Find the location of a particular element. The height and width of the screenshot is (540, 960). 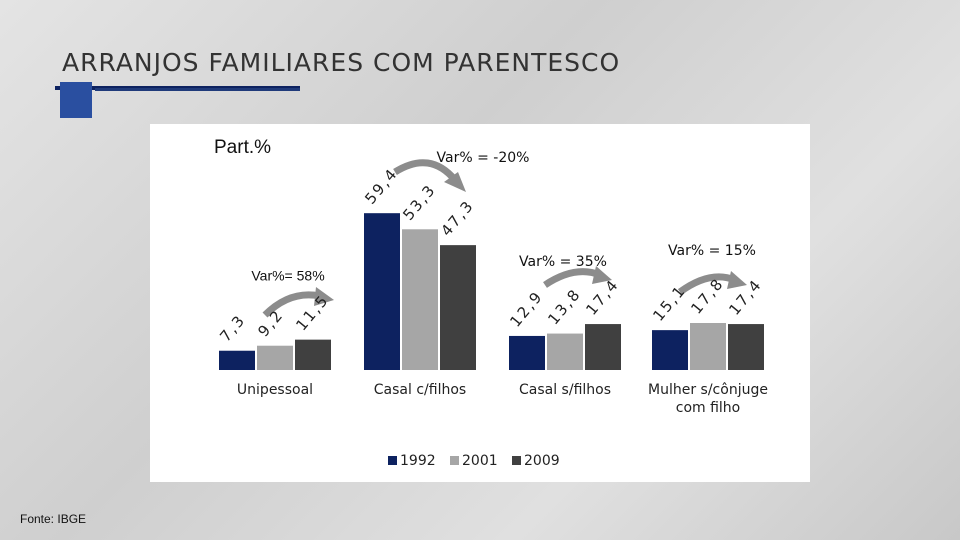

x-tick-label: Unipessoal is located at coordinates (275, 390).